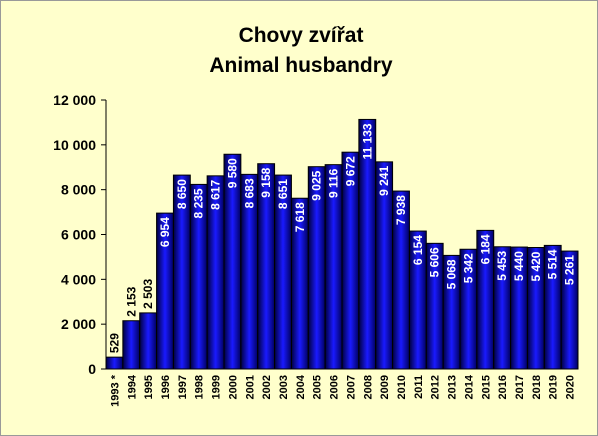  I want to click on x-tick-label: 2008, so click(368, 387).